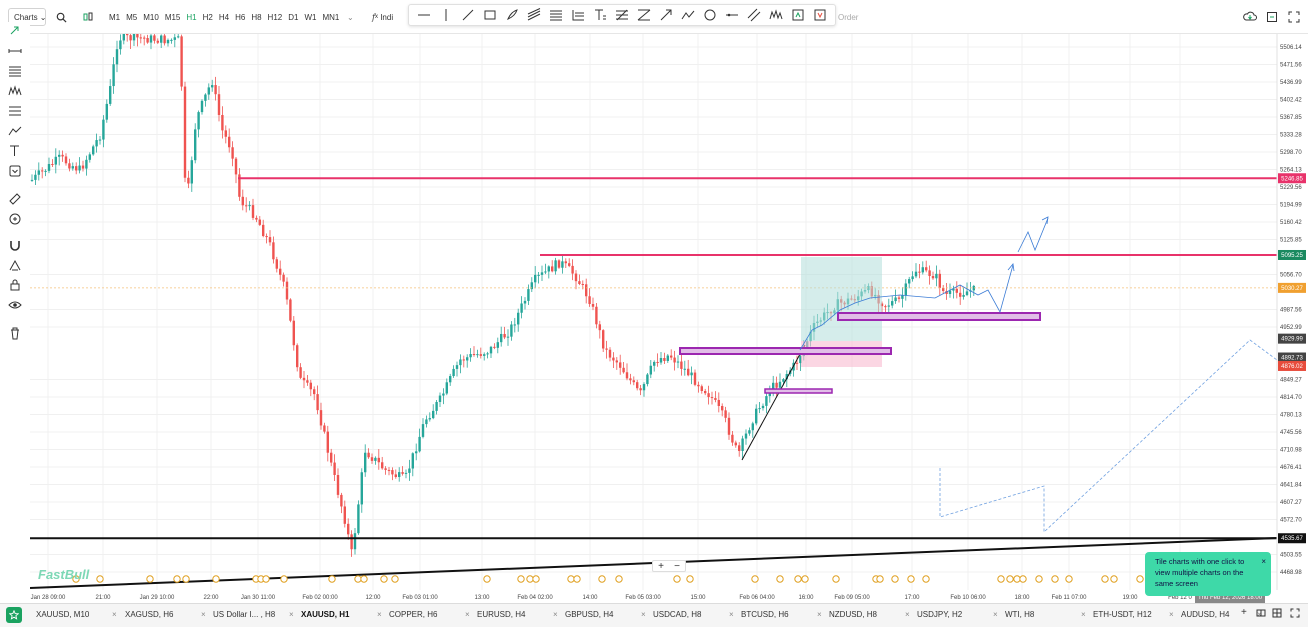 The height and width of the screenshot is (627, 1308). I want to click on symbol-tab: COPPER, H6, so click(413, 614).